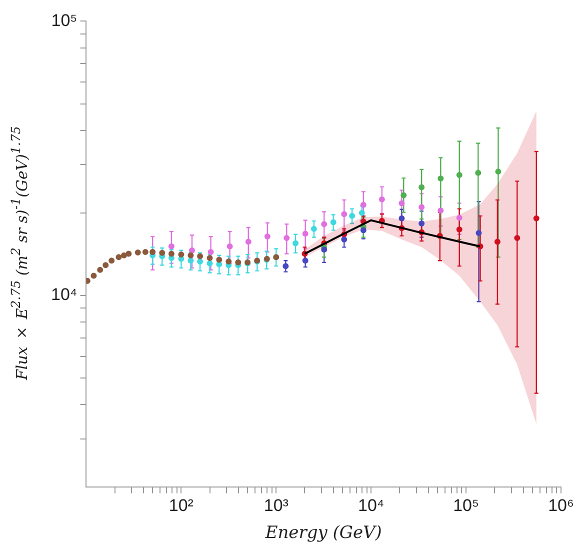 This screenshot has width=585, height=556. What do you see at coordinates (371, 506) in the screenshot?
I see `x-tick-label: 10⁴` at bounding box center [371, 506].